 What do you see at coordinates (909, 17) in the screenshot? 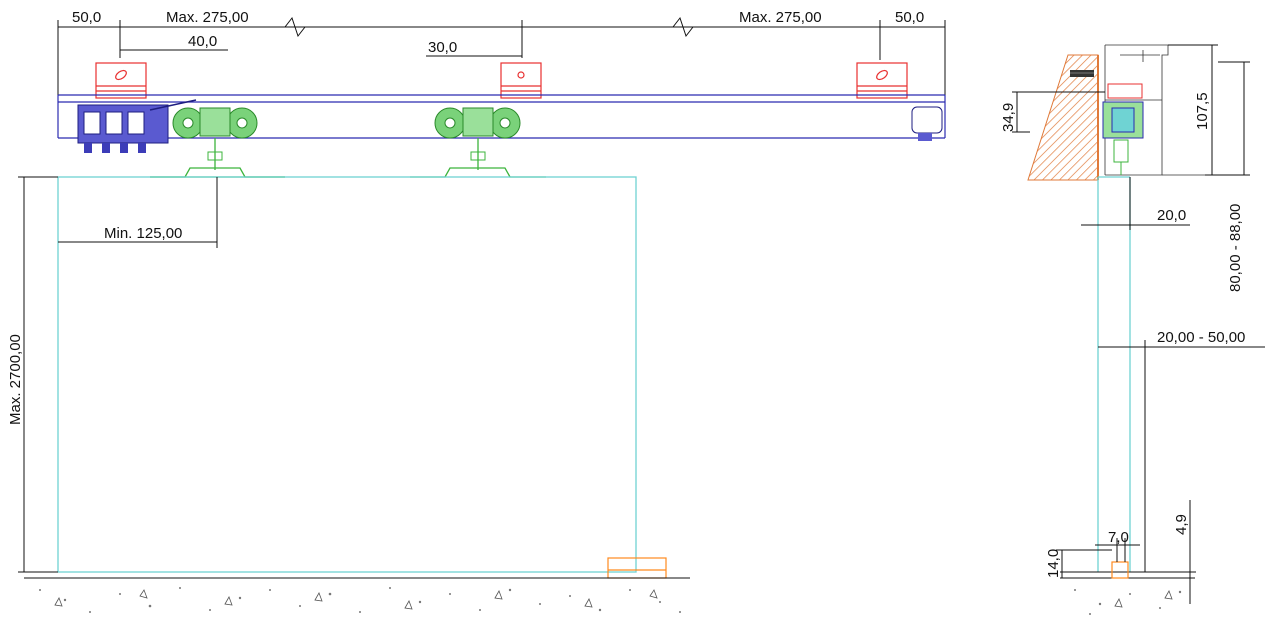
I see `dim-end-right: 50,0` at bounding box center [909, 17].